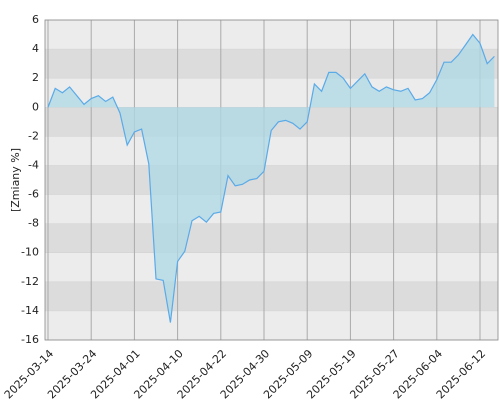 This screenshot has width=500, height=400. Describe the element at coordinates (35, 106) in the screenshot. I see `y-tick-label: 0` at that location.